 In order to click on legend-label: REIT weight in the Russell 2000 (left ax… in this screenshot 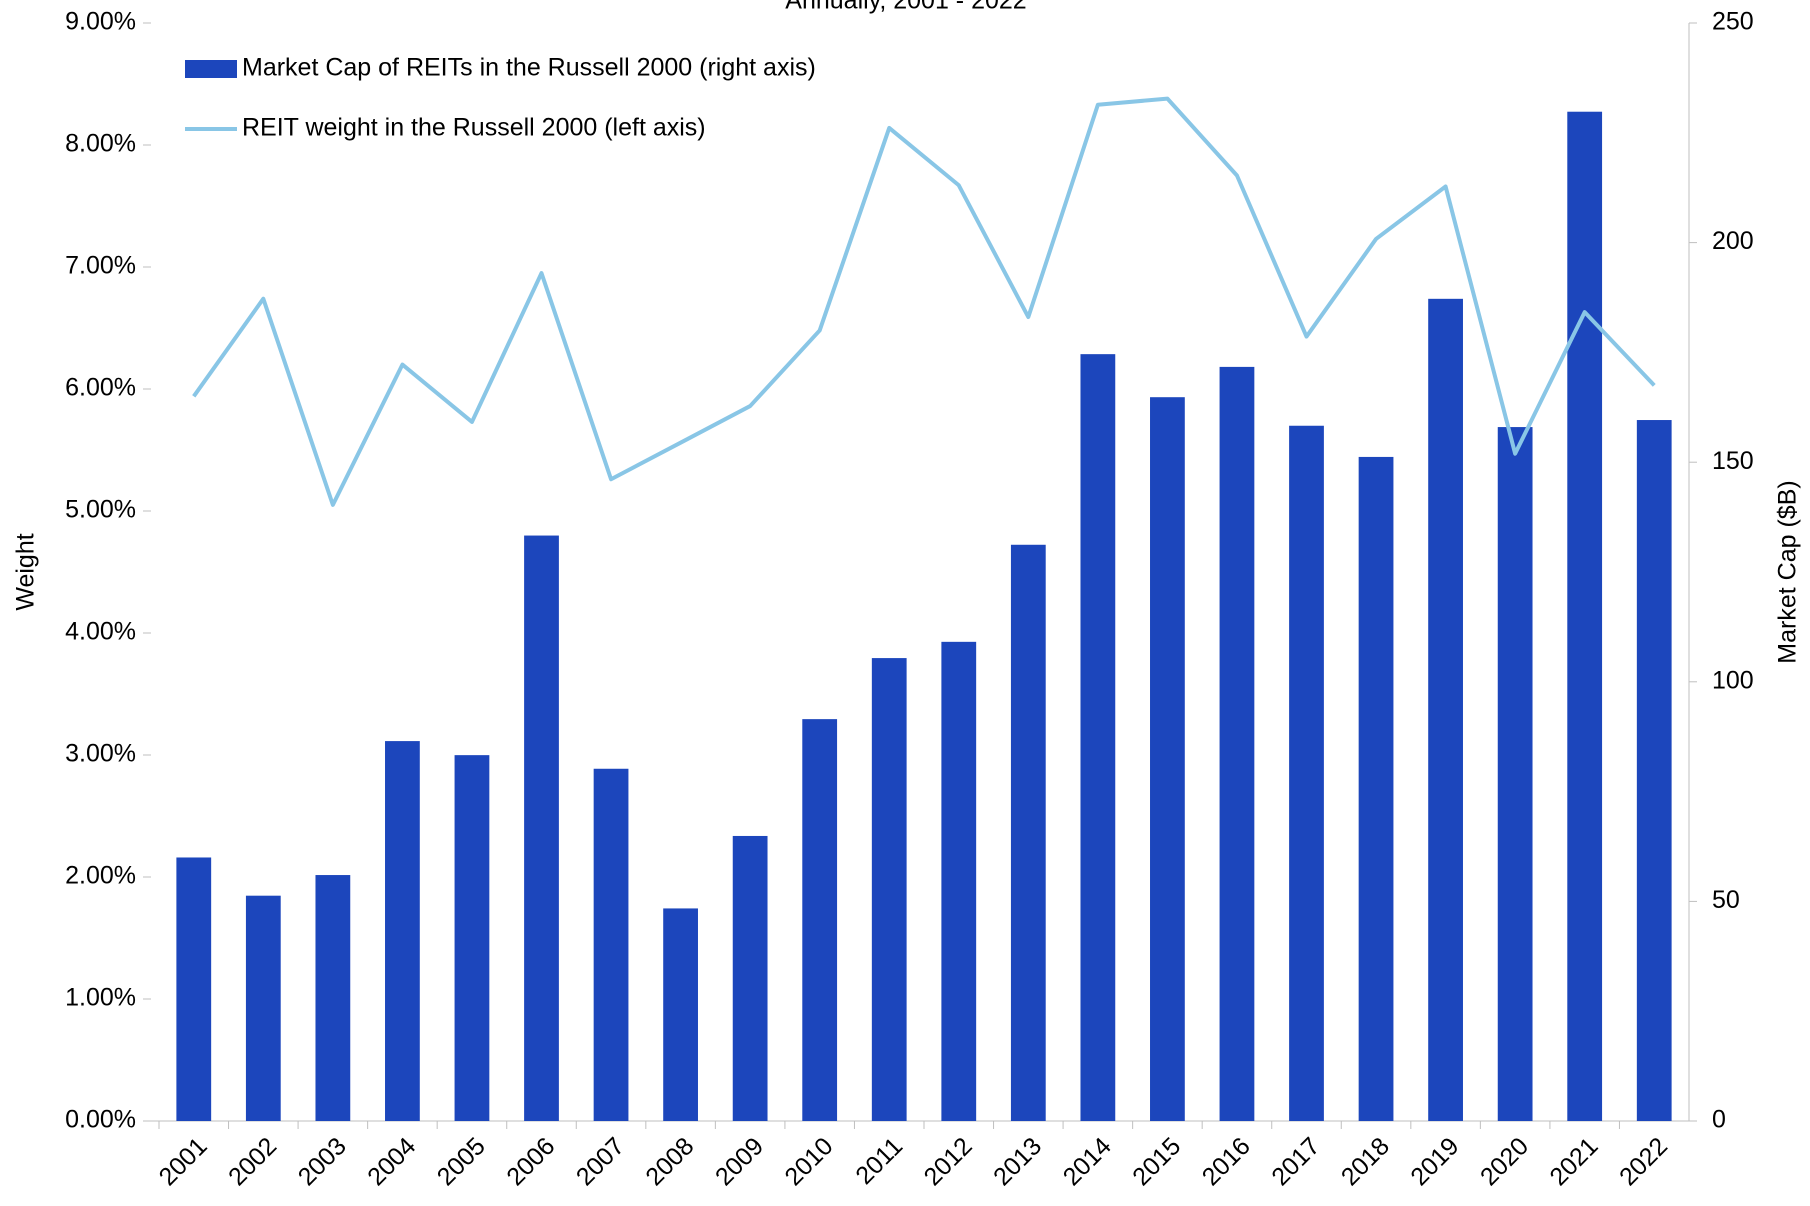, I will do `click(474, 128)`.